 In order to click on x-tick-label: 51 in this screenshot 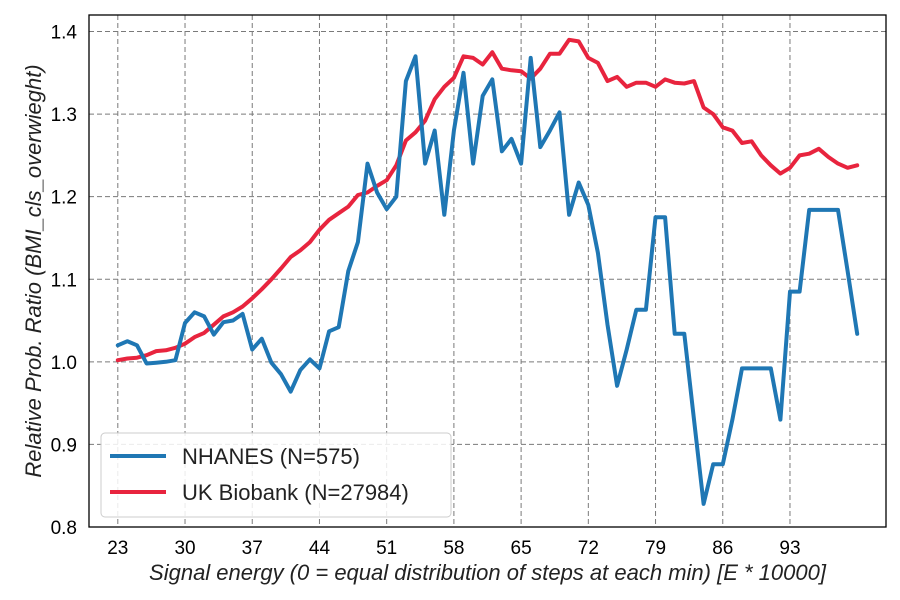, I will do `click(386, 548)`.